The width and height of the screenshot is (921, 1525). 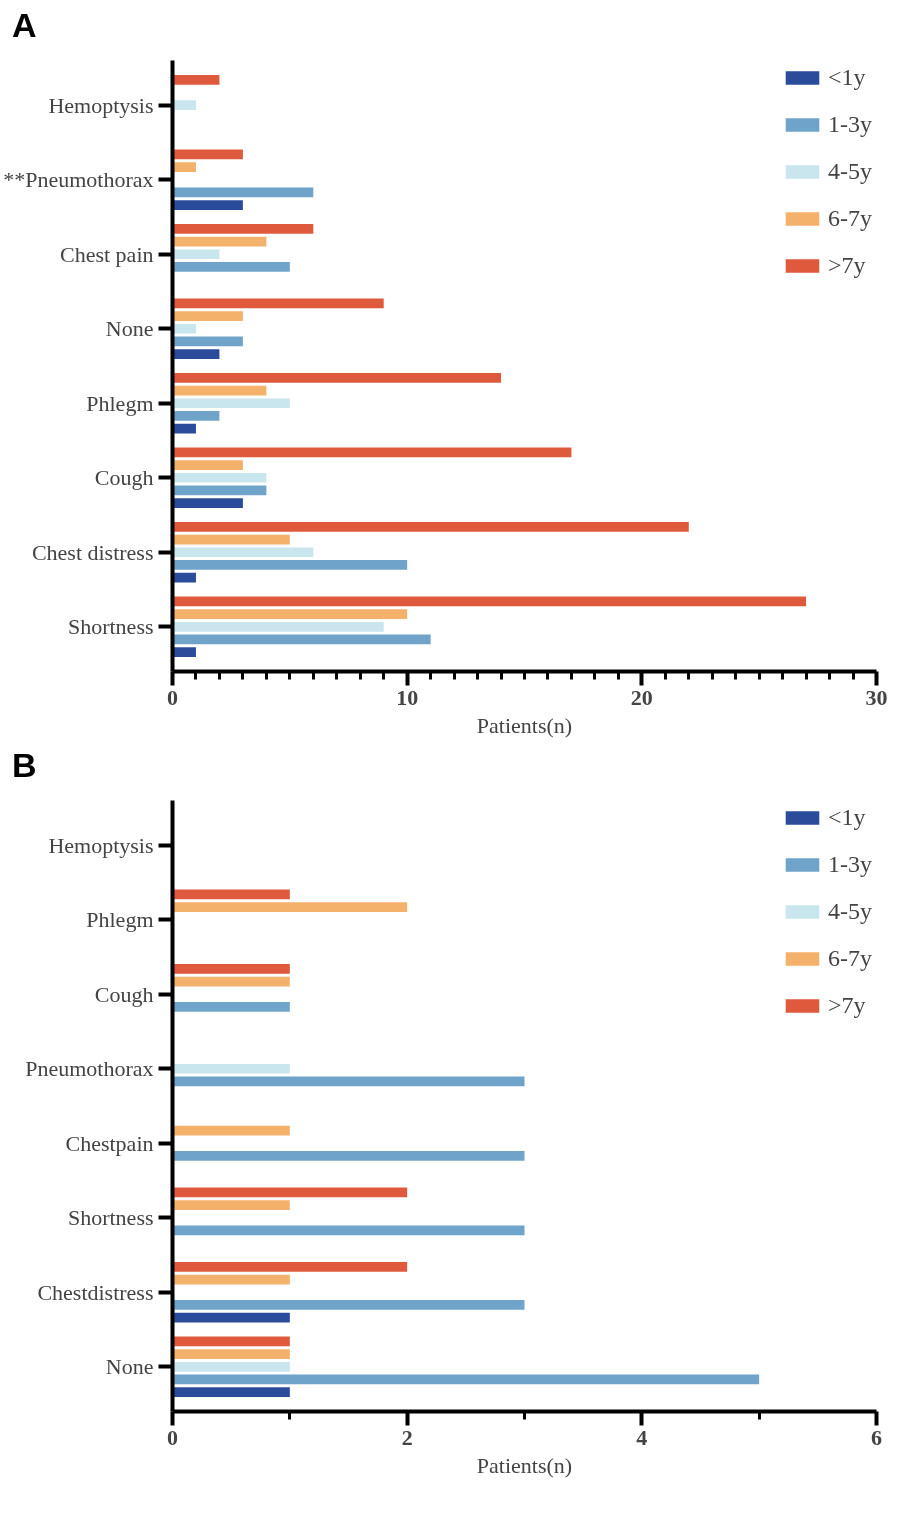 What do you see at coordinates (107, 254) in the screenshot?
I see `y-tick-label: Chest pain` at bounding box center [107, 254].